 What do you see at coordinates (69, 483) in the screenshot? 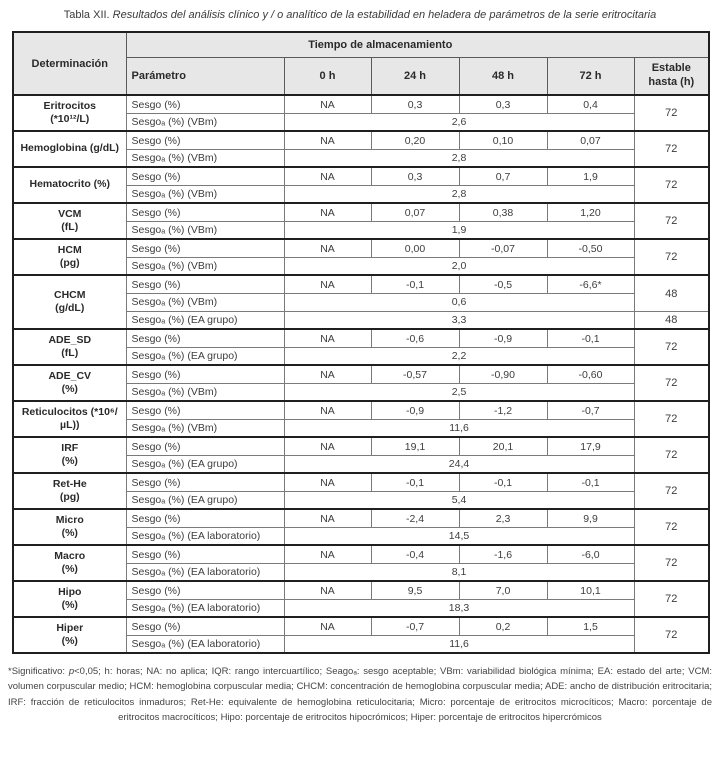
I see `determination-line: Ret-He` at bounding box center [69, 483].